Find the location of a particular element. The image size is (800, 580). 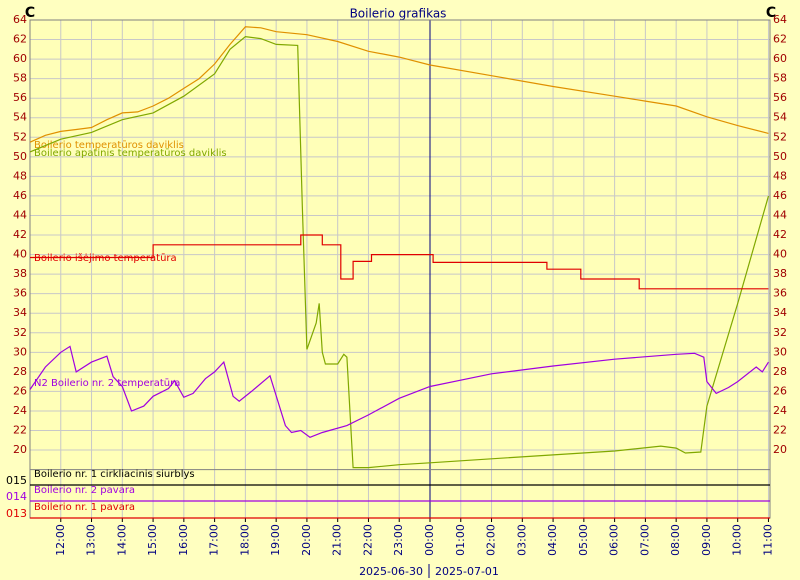

series-label: Boilerio apatinis temperatūros daviklis is located at coordinates (130, 153).